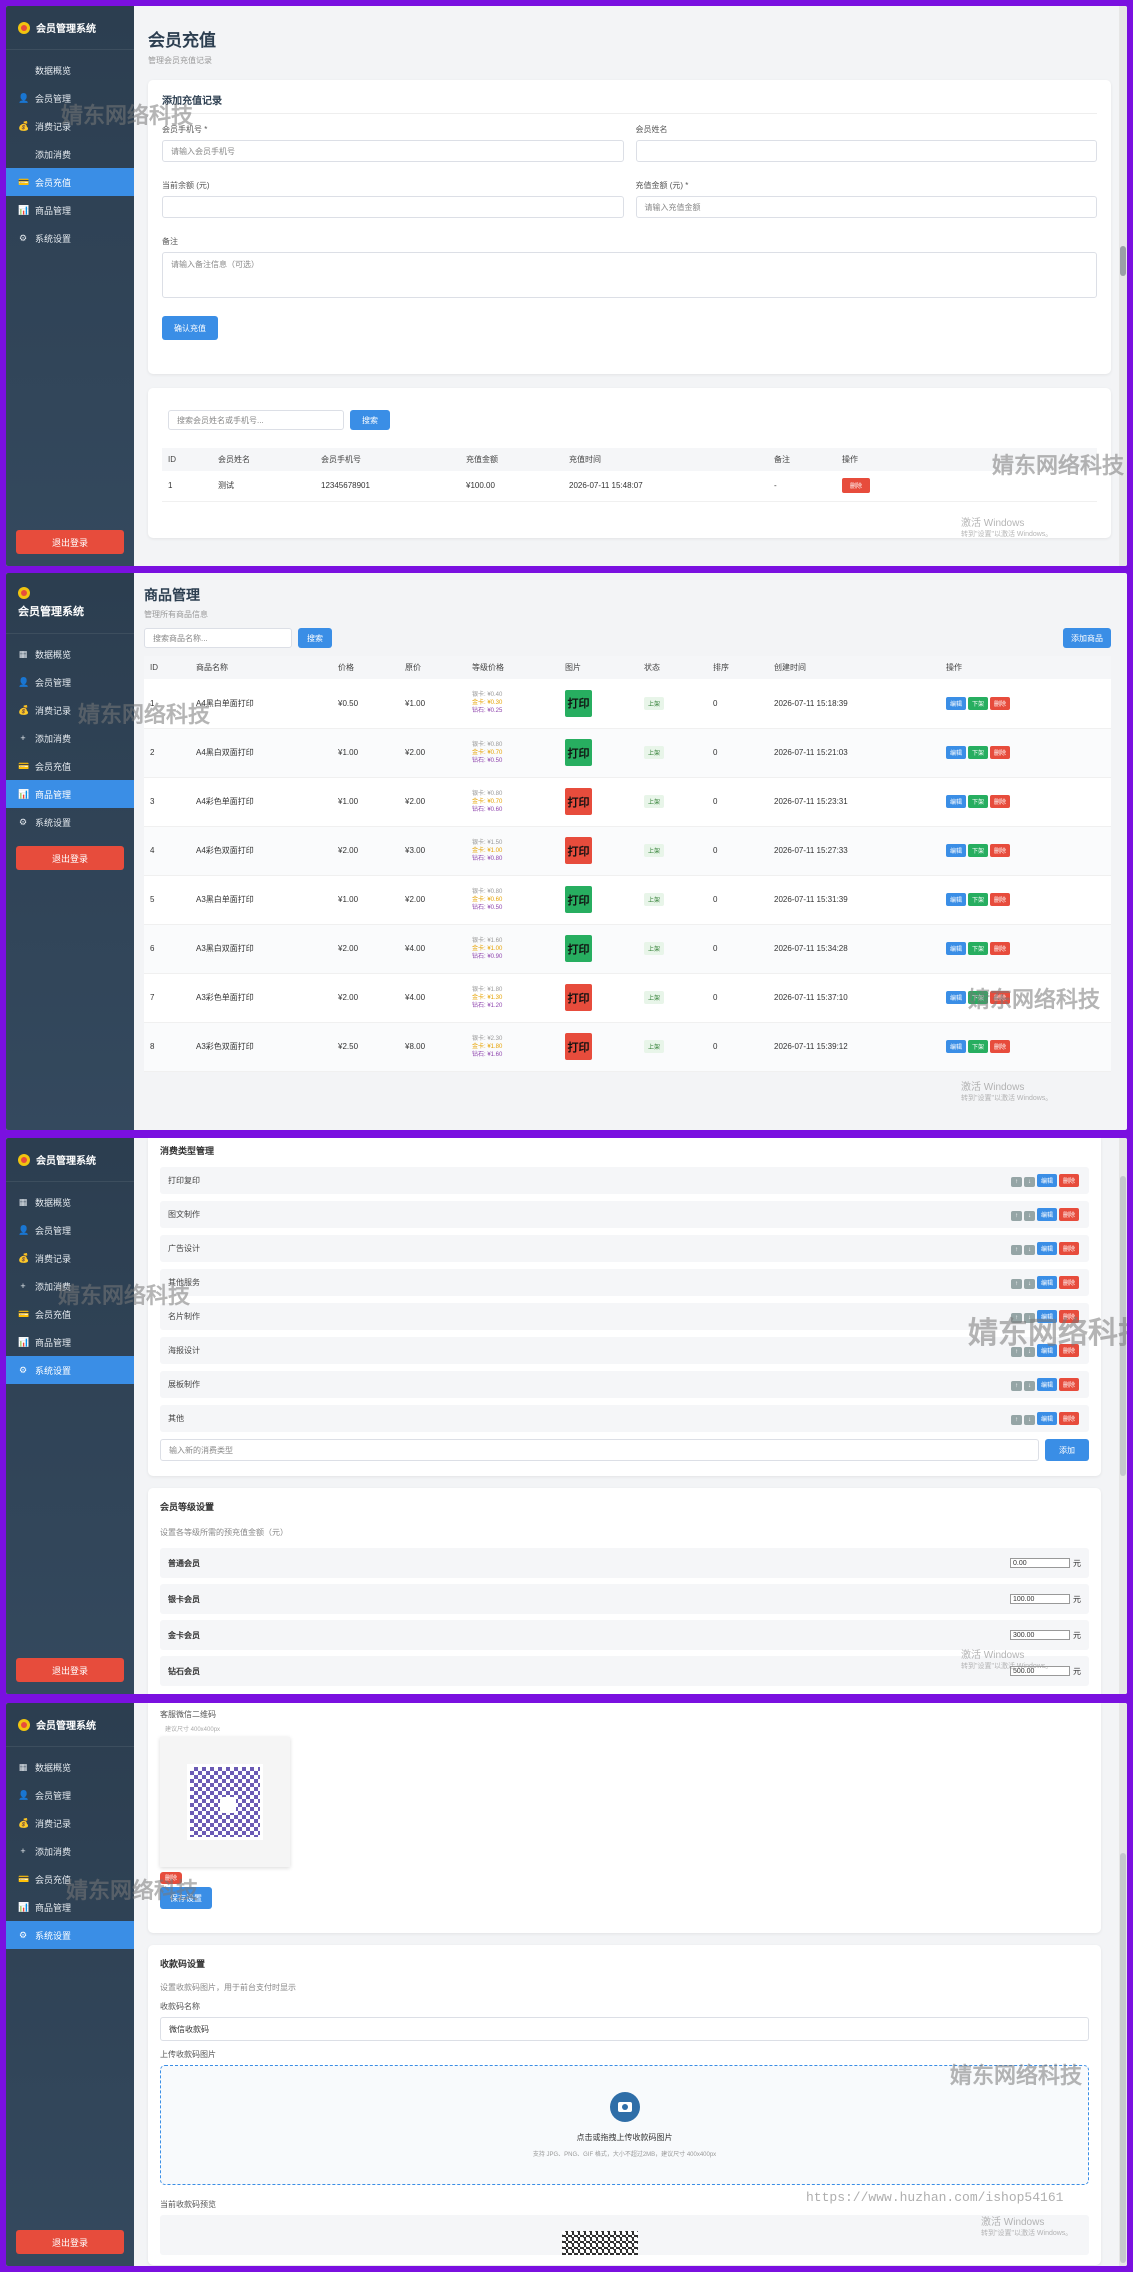 This screenshot has height=2272, width=1133. What do you see at coordinates (370, 420) in the screenshot?
I see `search-button: 搜索` at bounding box center [370, 420].